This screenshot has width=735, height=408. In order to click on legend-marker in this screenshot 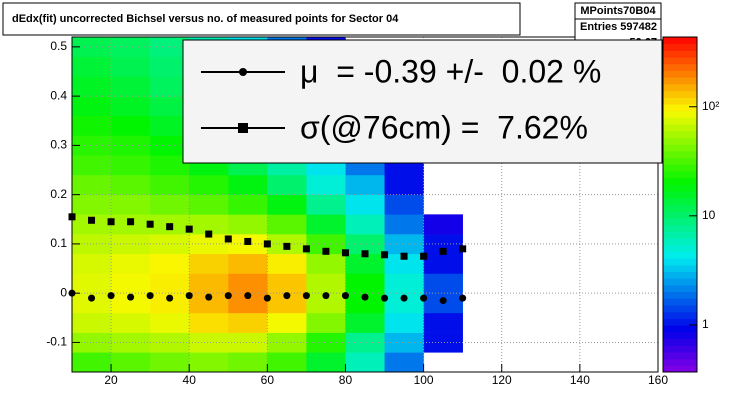, I will do `click(243, 128)`.